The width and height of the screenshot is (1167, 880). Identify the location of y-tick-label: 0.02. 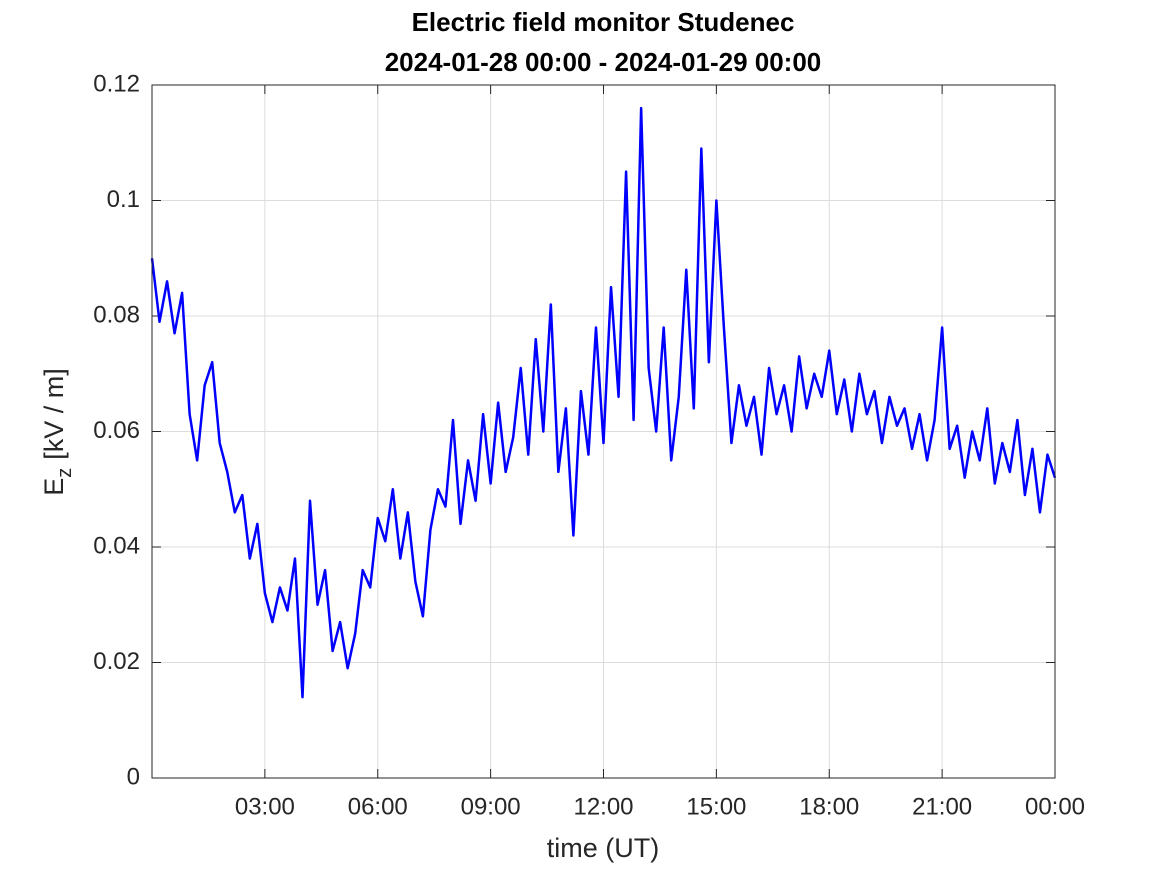
(116, 661).